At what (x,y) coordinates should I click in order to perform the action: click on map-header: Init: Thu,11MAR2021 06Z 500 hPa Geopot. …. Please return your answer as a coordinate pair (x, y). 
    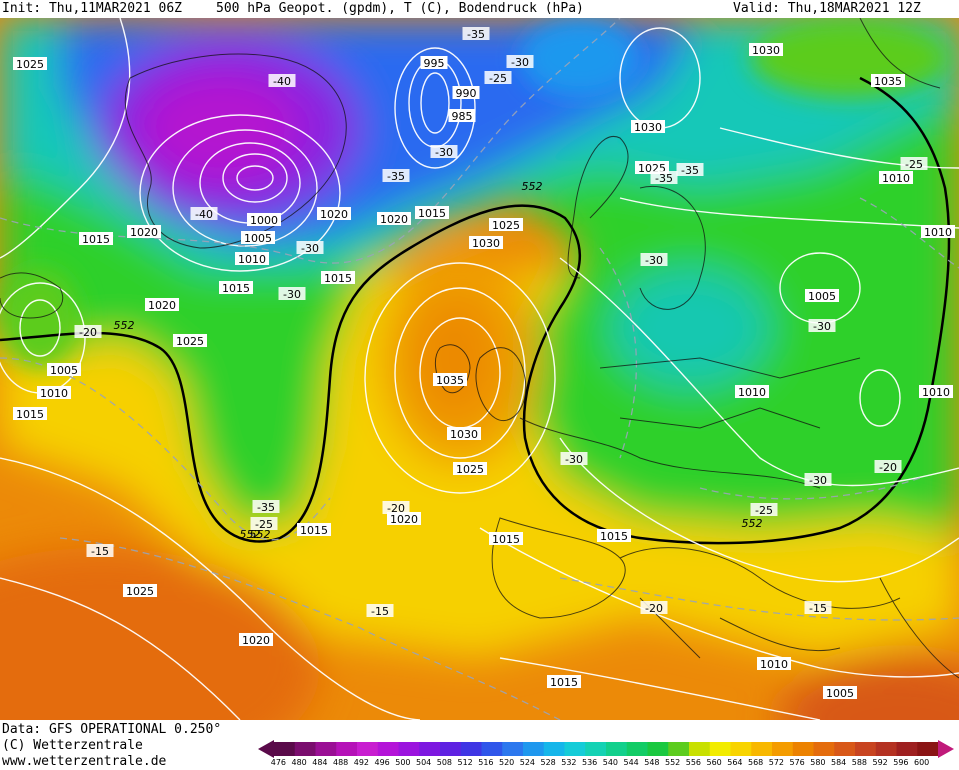
    Looking at the image, I should click on (479, 9).